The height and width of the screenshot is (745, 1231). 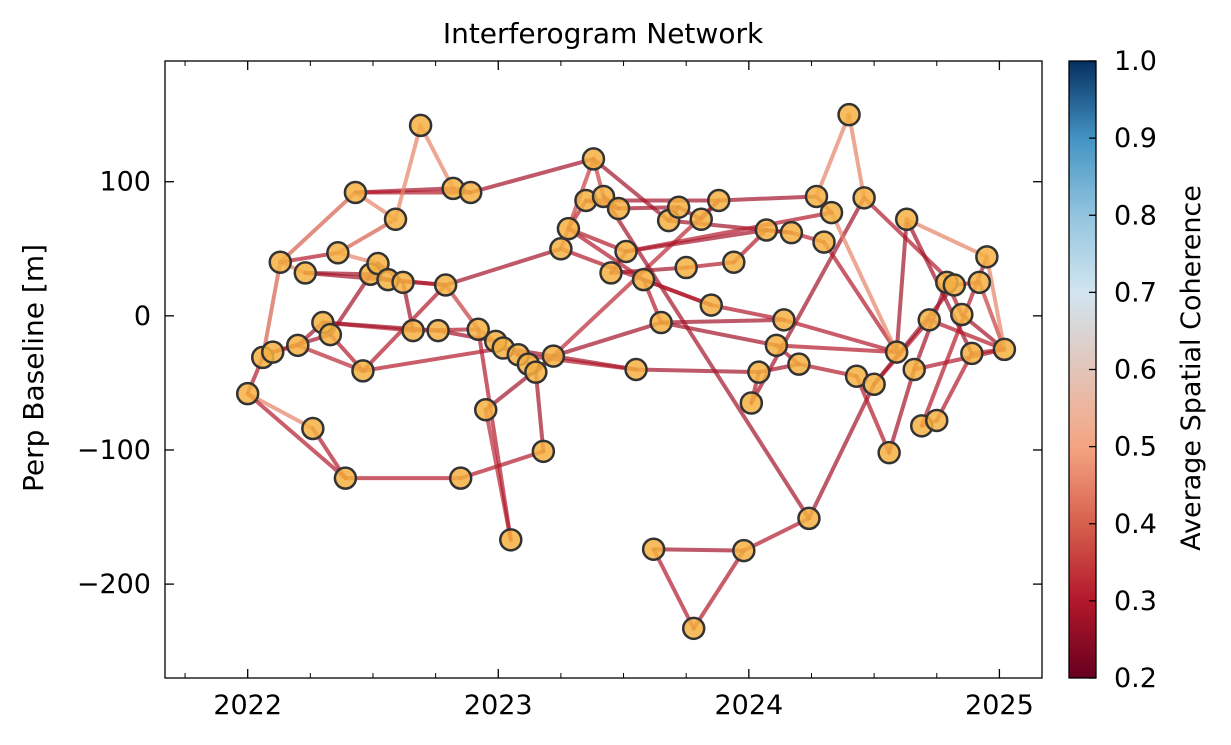 What do you see at coordinates (1135, 601) in the screenshot?
I see `colorbar-tick-label: 0.3` at bounding box center [1135, 601].